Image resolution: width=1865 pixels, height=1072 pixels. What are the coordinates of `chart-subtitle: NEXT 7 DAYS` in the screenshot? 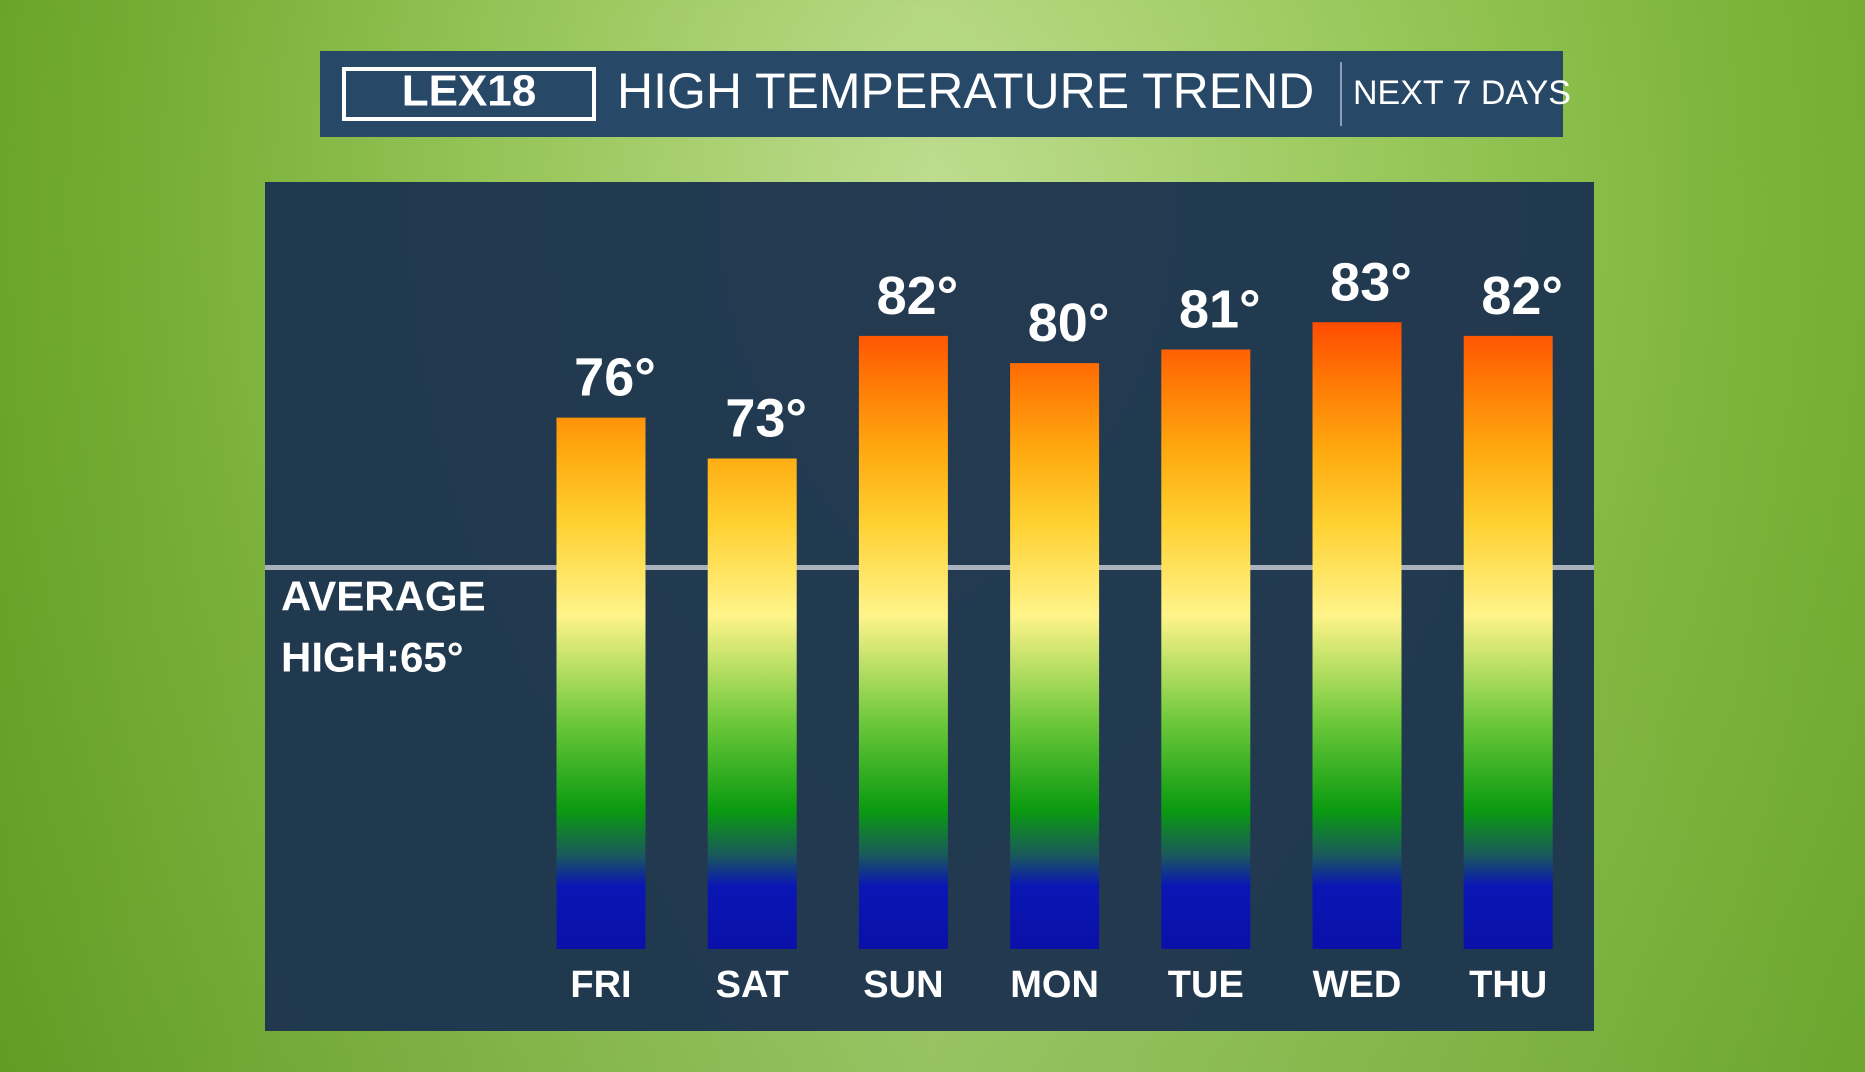 It's located at (1462, 93).